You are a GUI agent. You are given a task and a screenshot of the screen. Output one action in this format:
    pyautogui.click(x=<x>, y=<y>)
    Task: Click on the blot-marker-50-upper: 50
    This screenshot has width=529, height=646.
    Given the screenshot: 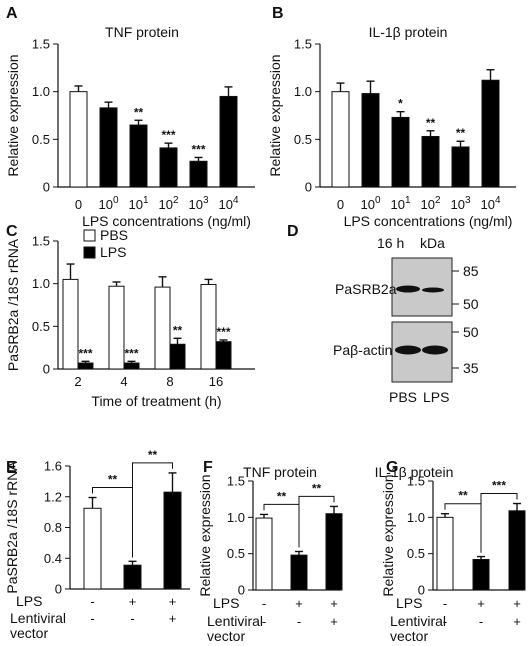 What is the action you would take?
    pyautogui.click(x=471, y=304)
    